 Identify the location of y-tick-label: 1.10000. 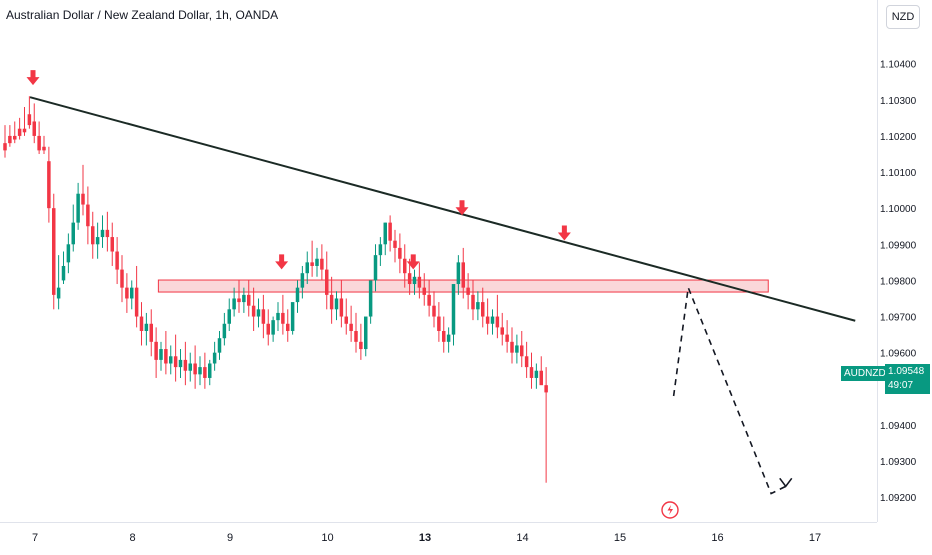
(898, 209).